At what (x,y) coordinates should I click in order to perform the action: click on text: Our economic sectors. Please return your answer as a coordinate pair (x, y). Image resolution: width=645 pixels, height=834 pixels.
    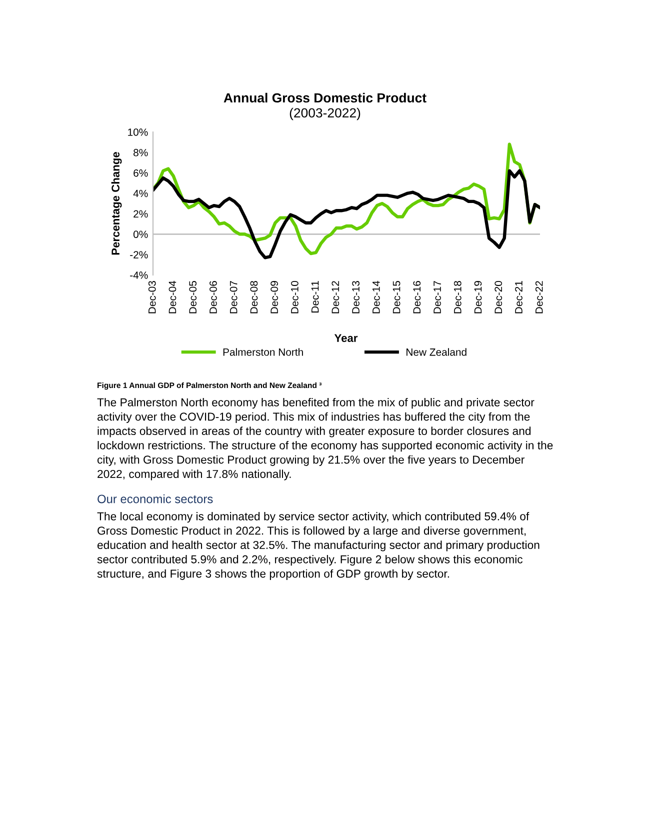
    Looking at the image, I should click on (155, 499).